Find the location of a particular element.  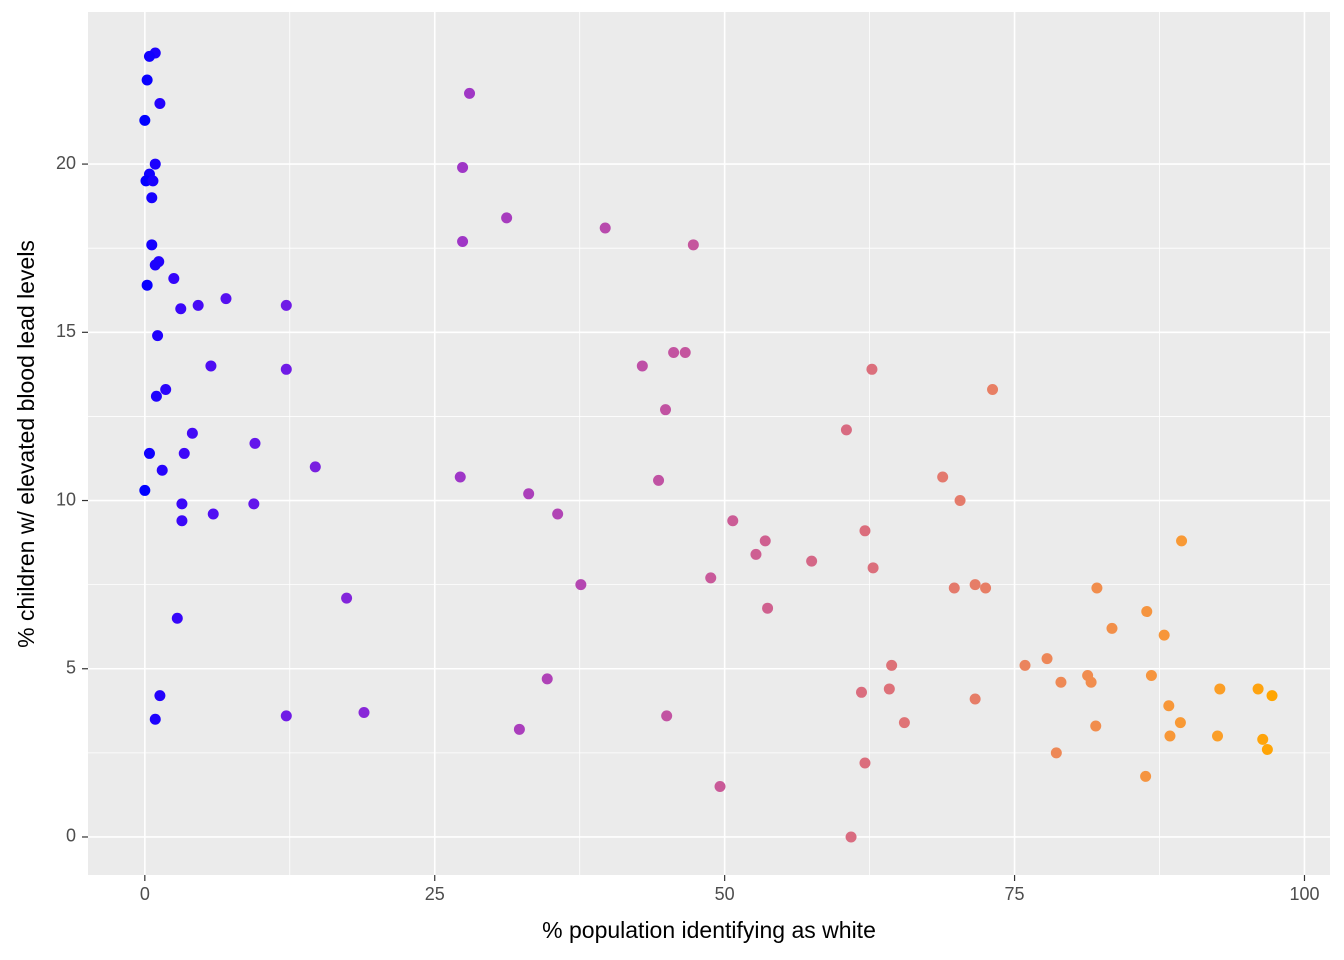

y-tick-label: 0 is located at coordinates (71, 836).